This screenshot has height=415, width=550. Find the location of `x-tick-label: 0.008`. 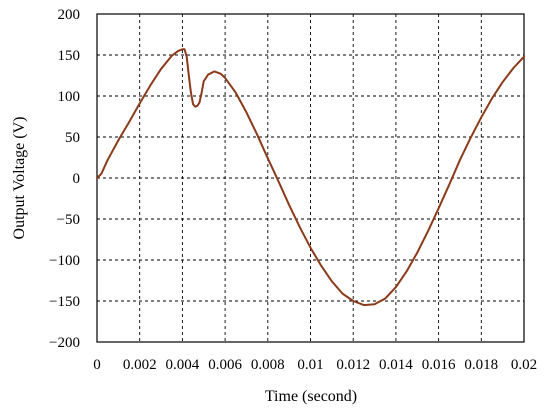

x-tick-label: 0.008 is located at coordinates (268, 365).